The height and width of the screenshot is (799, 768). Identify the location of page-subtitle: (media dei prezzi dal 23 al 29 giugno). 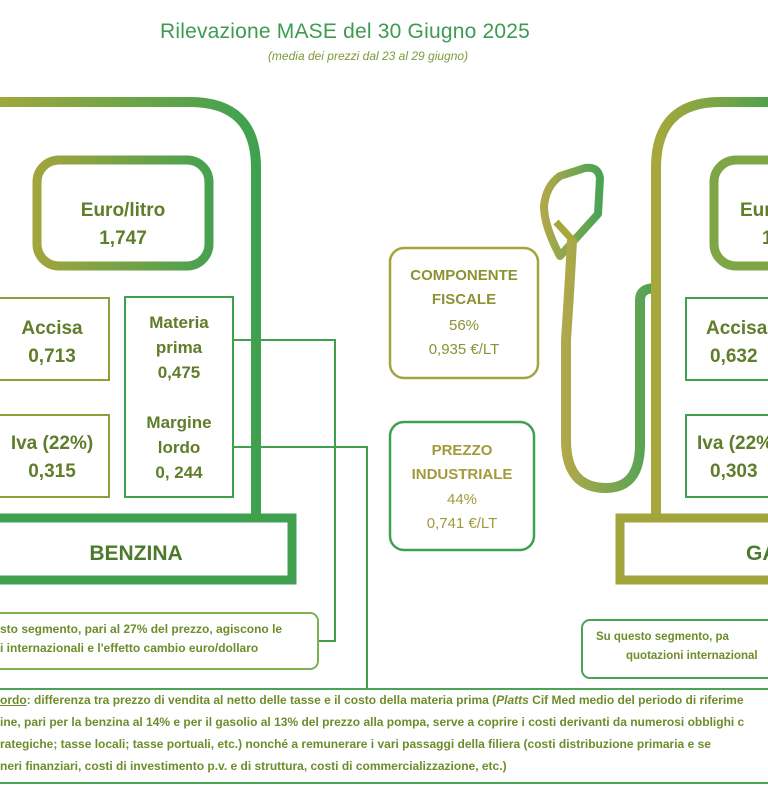
(368, 56).